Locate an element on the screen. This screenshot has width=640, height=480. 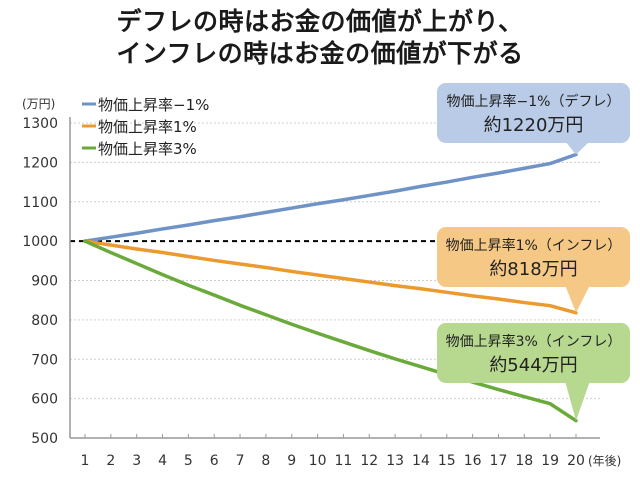
x-tick-label: 3 is located at coordinates (136, 461).